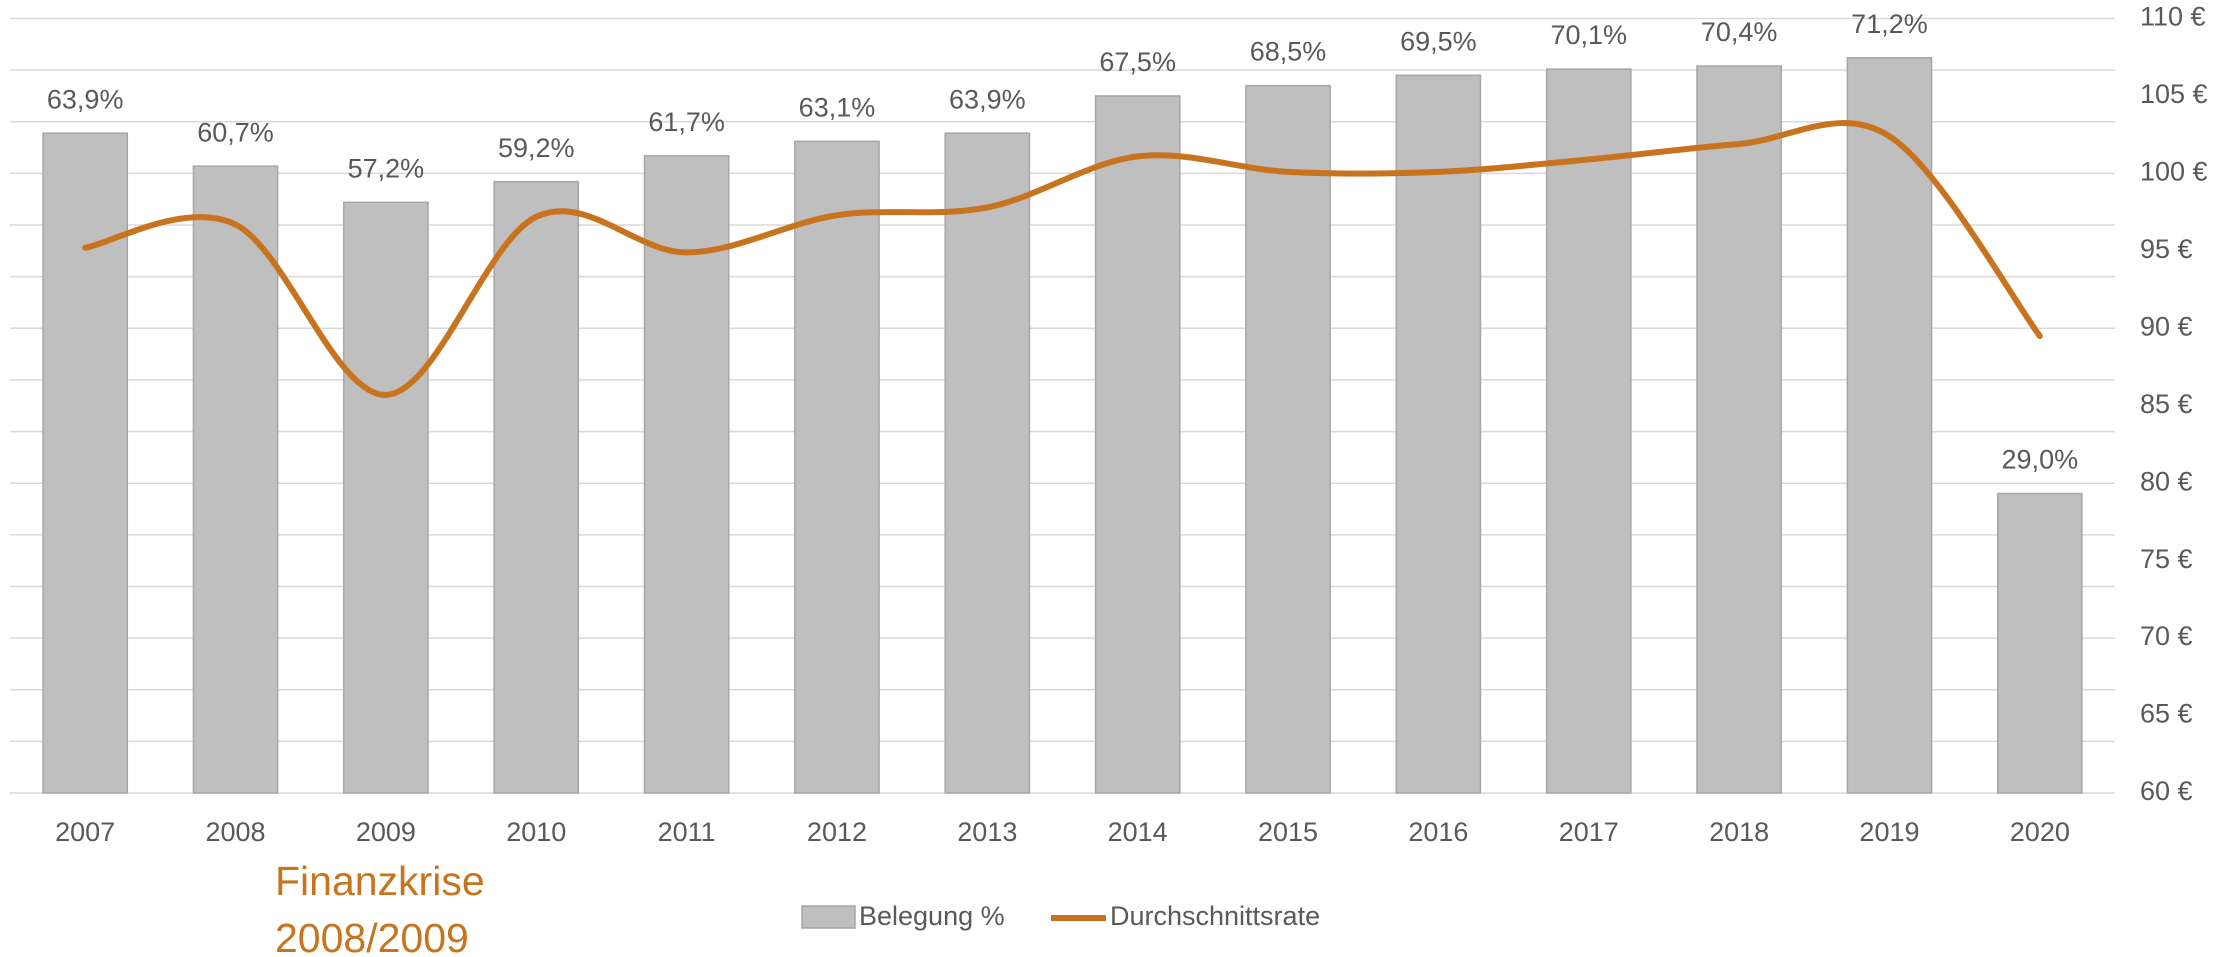 The height and width of the screenshot is (957, 2224). What do you see at coordinates (2174, 172) in the screenshot?
I see `y2-tick-label: 100 €` at bounding box center [2174, 172].